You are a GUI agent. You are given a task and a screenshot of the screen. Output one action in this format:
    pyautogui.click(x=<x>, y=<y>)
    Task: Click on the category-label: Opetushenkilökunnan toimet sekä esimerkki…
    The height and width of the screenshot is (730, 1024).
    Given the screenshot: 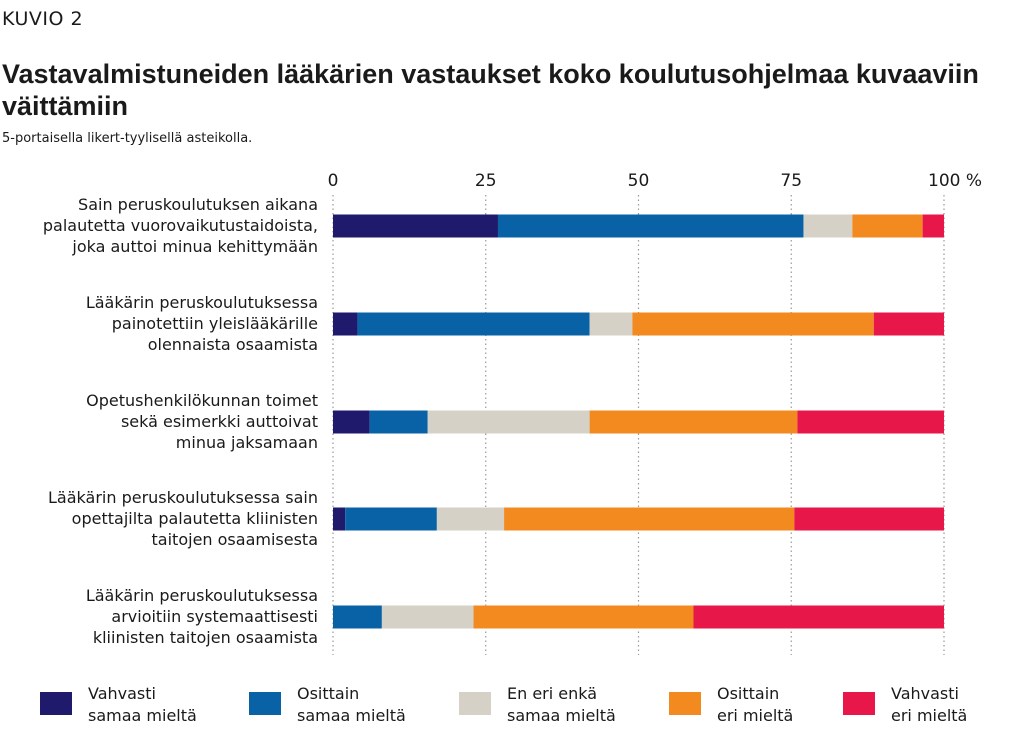 What is the action you would take?
    pyautogui.click(x=202, y=421)
    